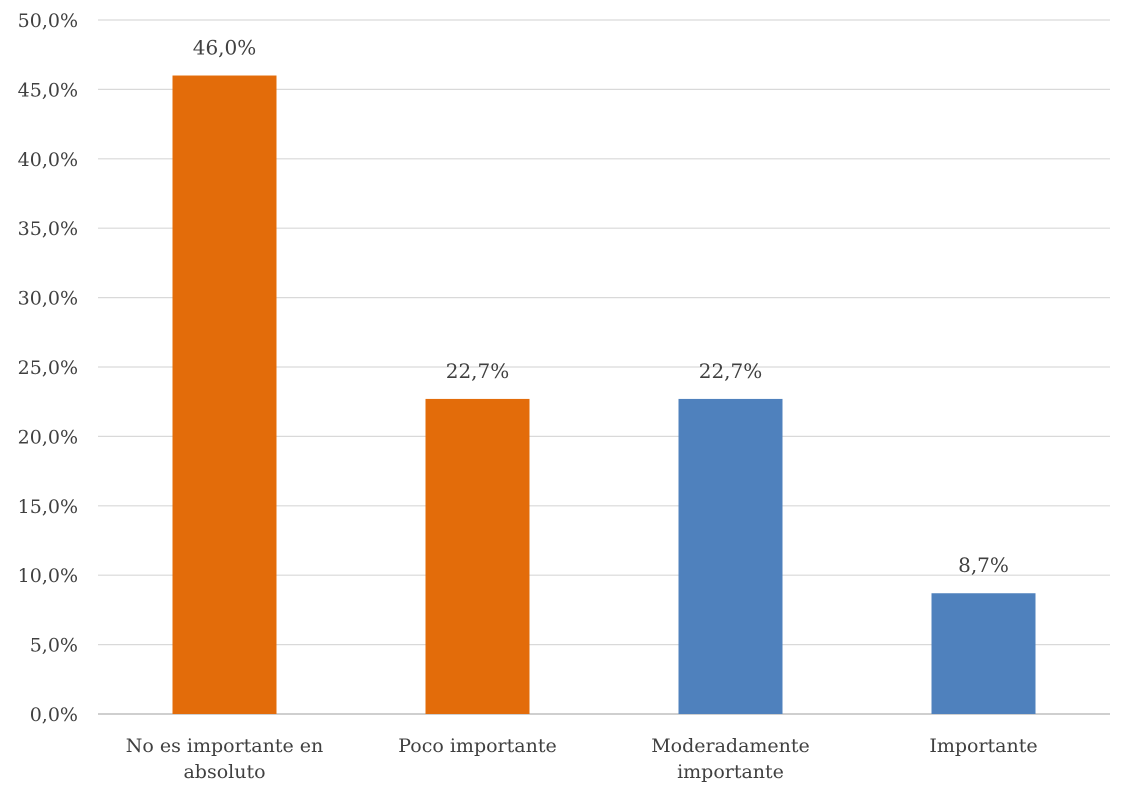  Describe the element at coordinates (730, 759) in the screenshot. I see `category-label: Moderadamente importante` at that location.